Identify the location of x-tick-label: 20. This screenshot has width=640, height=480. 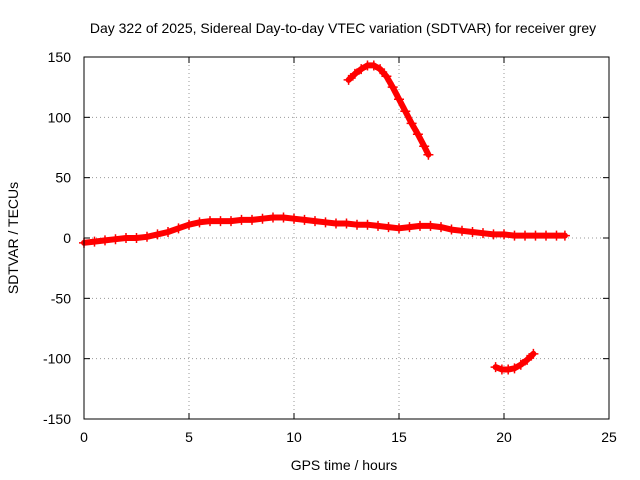
(504, 437).